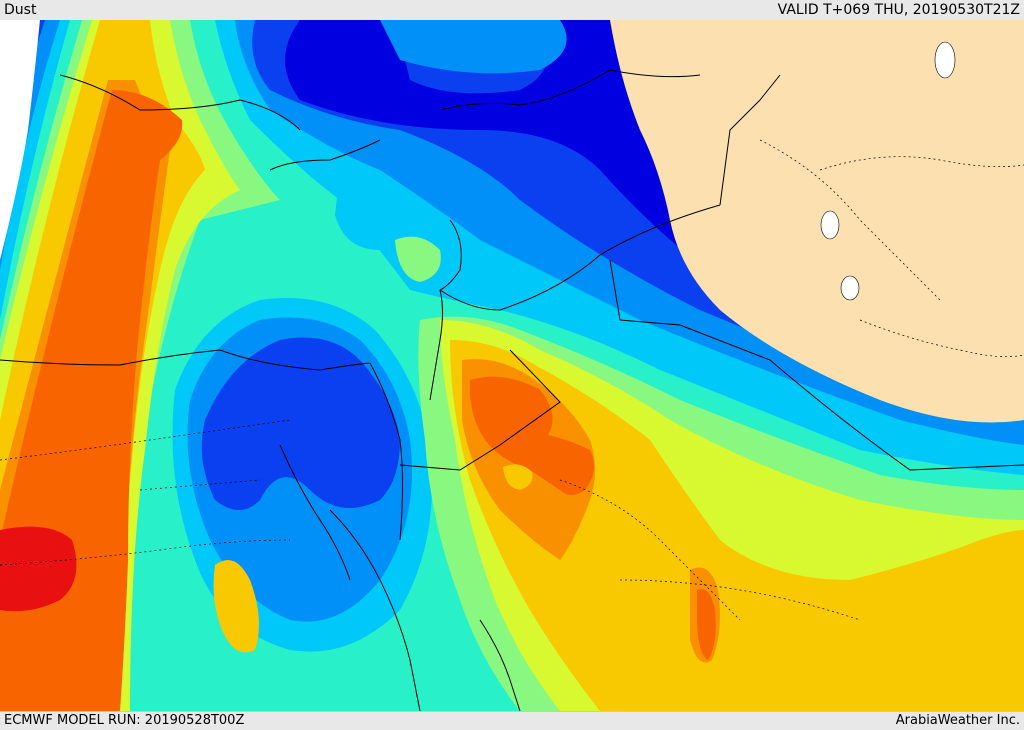  What do you see at coordinates (369, 208) in the screenshot?
I see `level-4-blob-levant` at bounding box center [369, 208].